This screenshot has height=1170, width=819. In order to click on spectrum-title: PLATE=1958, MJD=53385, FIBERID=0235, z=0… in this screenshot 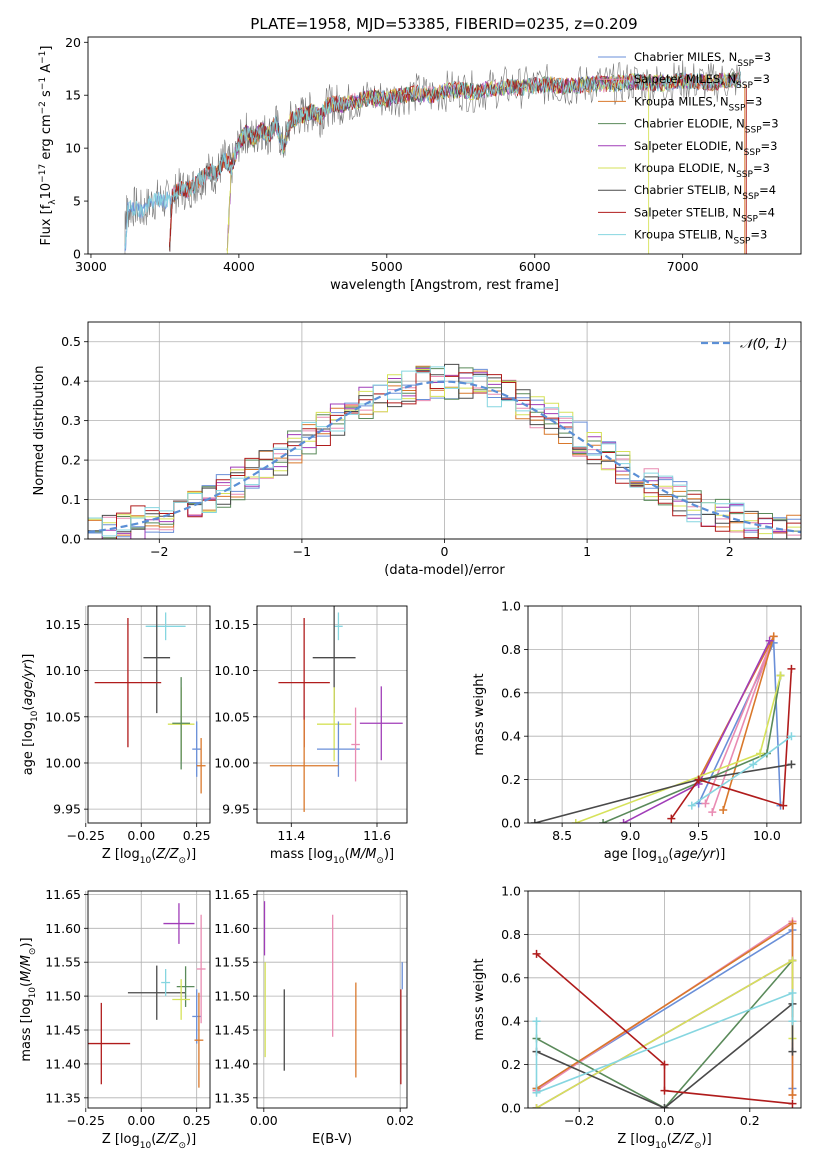, I will do `click(443, 24)`.